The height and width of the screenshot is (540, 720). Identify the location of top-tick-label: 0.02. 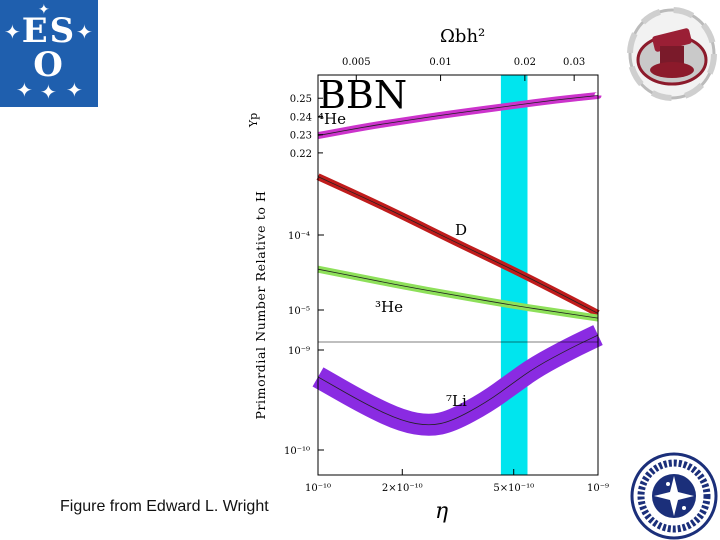
(525, 62).